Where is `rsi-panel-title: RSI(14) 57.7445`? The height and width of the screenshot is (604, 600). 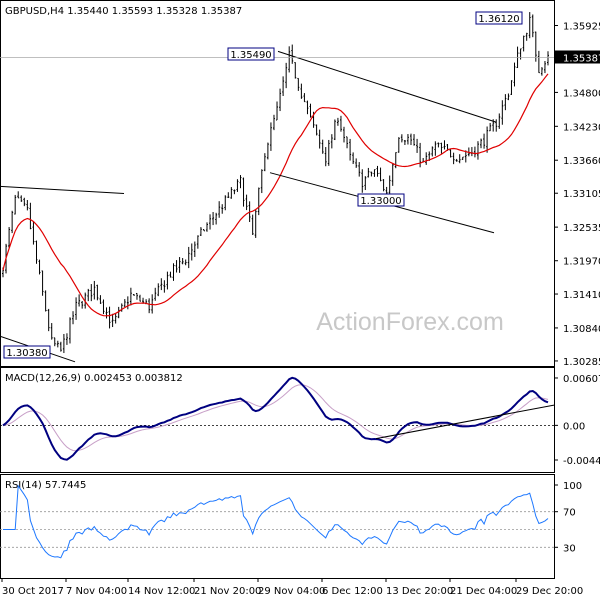
rsi-panel-title: RSI(14) 57.7445 is located at coordinates (45, 485).